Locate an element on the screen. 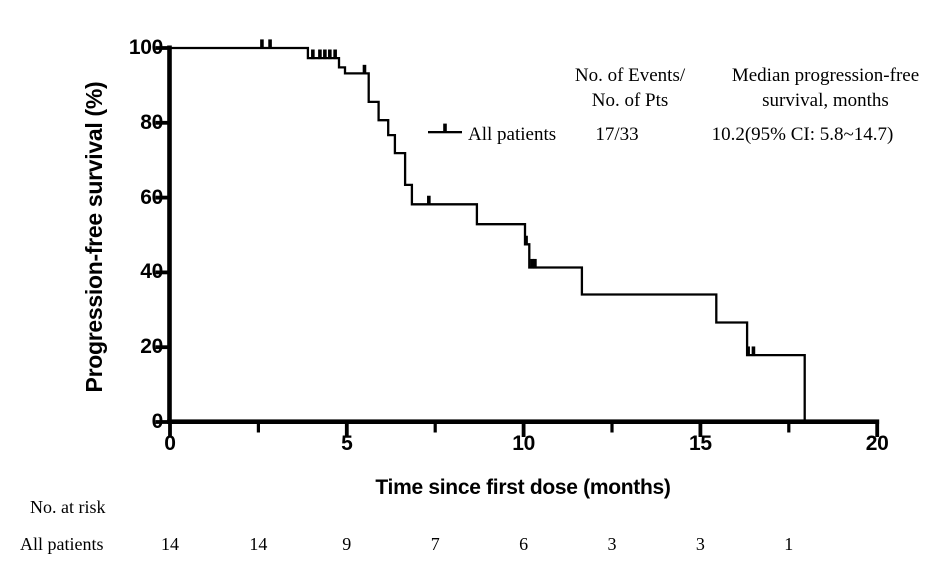 Image resolution: width=931 pixels, height=586 pixels. y-tick-label: 80 is located at coordinates (151, 122).